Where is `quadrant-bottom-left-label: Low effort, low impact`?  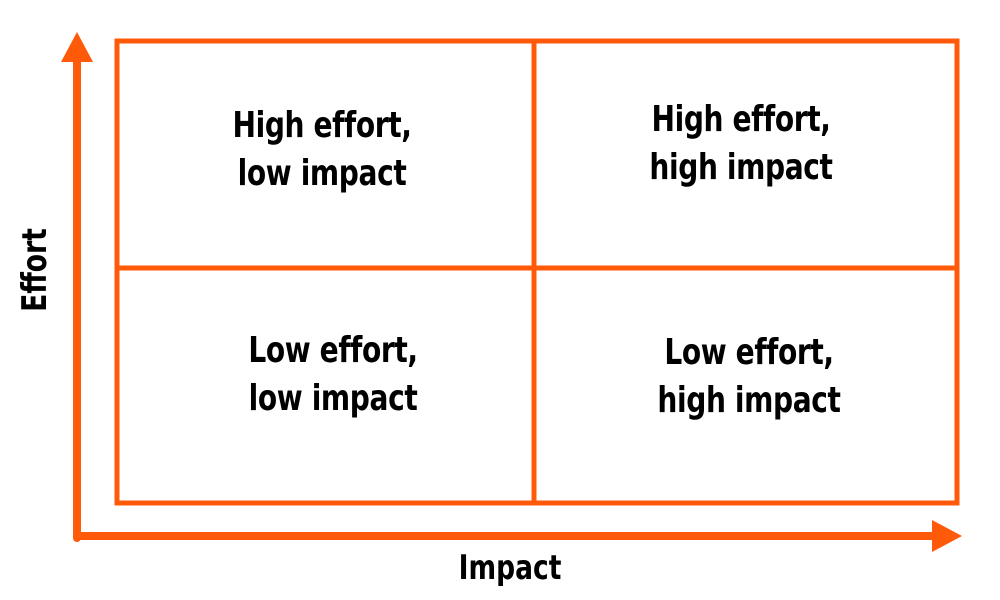
quadrant-bottom-left-label: Low effort, low impact is located at coordinates (333, 375).